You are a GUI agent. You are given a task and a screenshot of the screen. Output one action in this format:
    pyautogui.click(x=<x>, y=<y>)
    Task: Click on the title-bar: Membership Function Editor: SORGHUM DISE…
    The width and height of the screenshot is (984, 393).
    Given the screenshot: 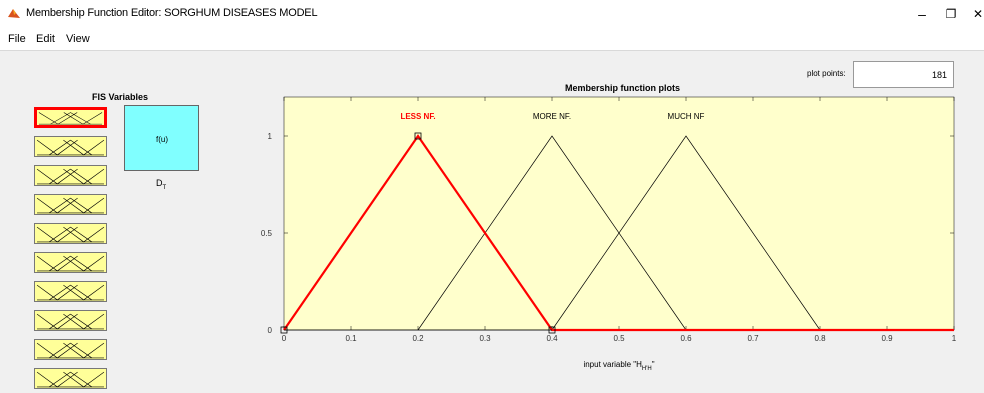 What is the action you would take?
    pyautogui.click(x=492, y=14)
    